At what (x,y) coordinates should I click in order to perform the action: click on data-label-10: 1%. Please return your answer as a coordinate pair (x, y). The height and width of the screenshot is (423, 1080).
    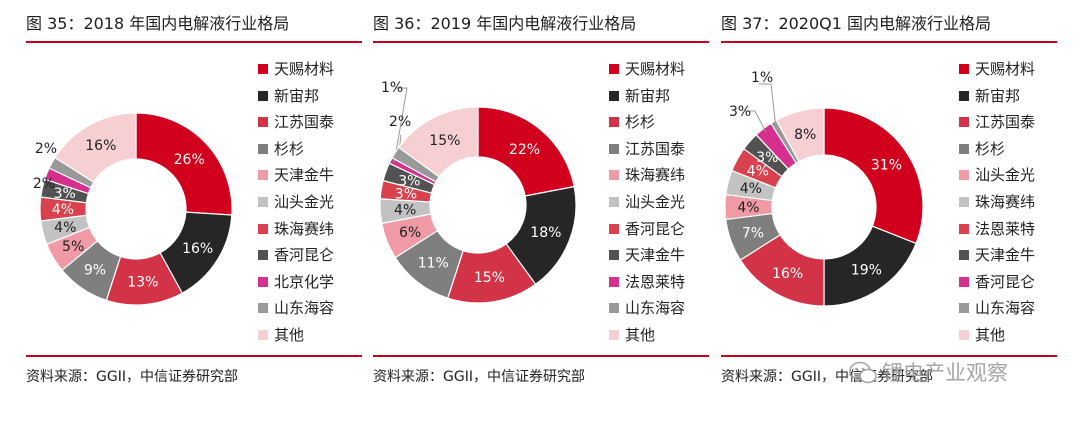
    Looking at the image, I should click on (762, 78).